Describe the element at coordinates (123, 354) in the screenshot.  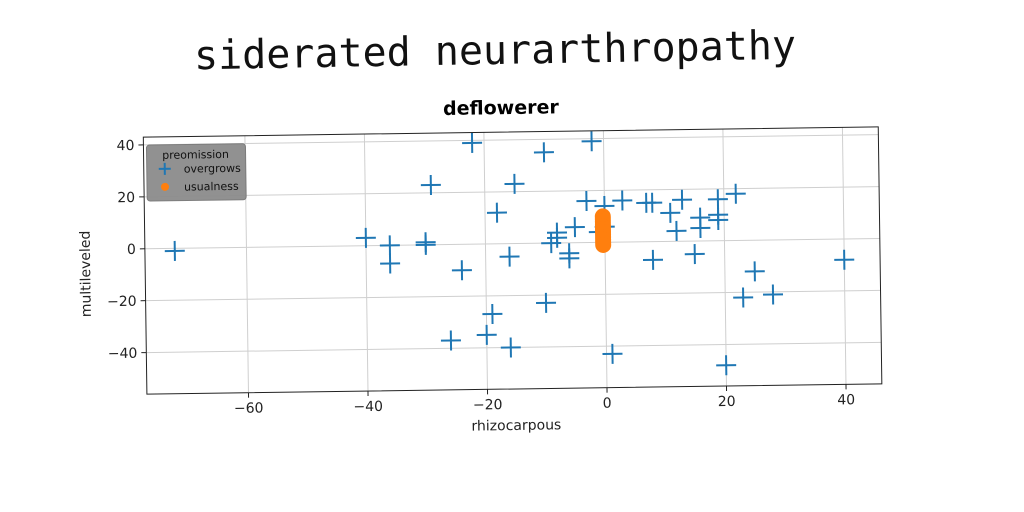
I see `y-tick-label: −40` at that location.